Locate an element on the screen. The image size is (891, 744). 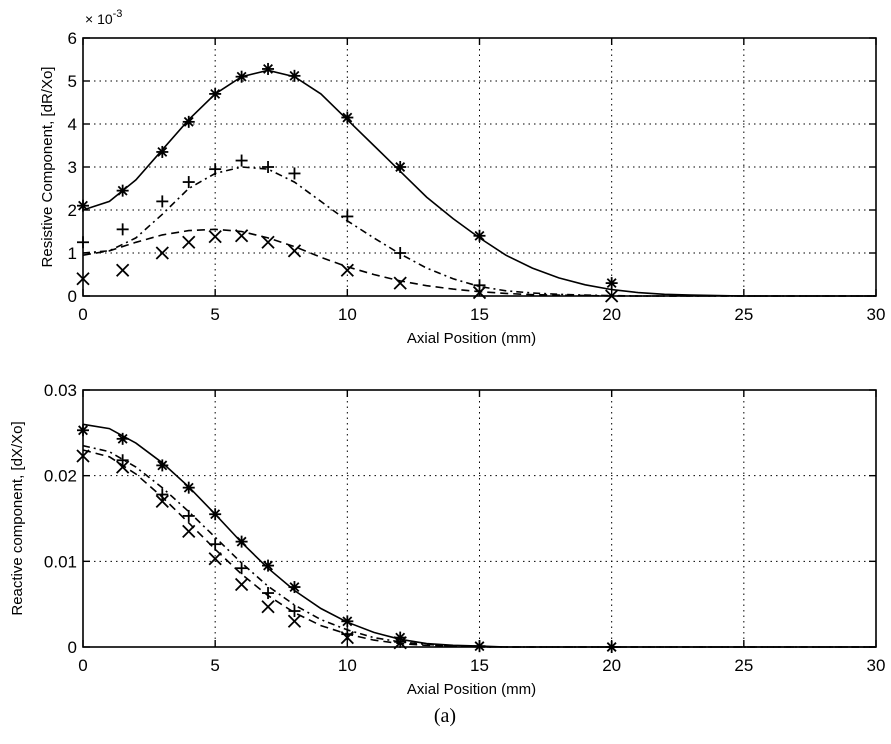
y-tick-label: 0.03 is located at coordinates (60, 390).